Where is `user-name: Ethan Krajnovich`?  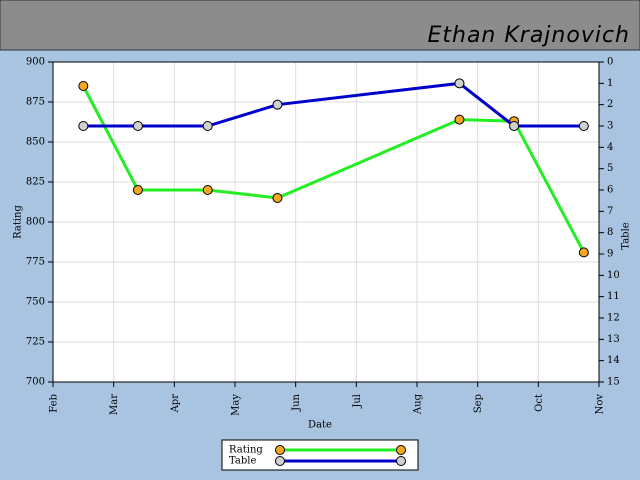 user-name: Ethan Krajnovich is located at coordinates (528, 35).